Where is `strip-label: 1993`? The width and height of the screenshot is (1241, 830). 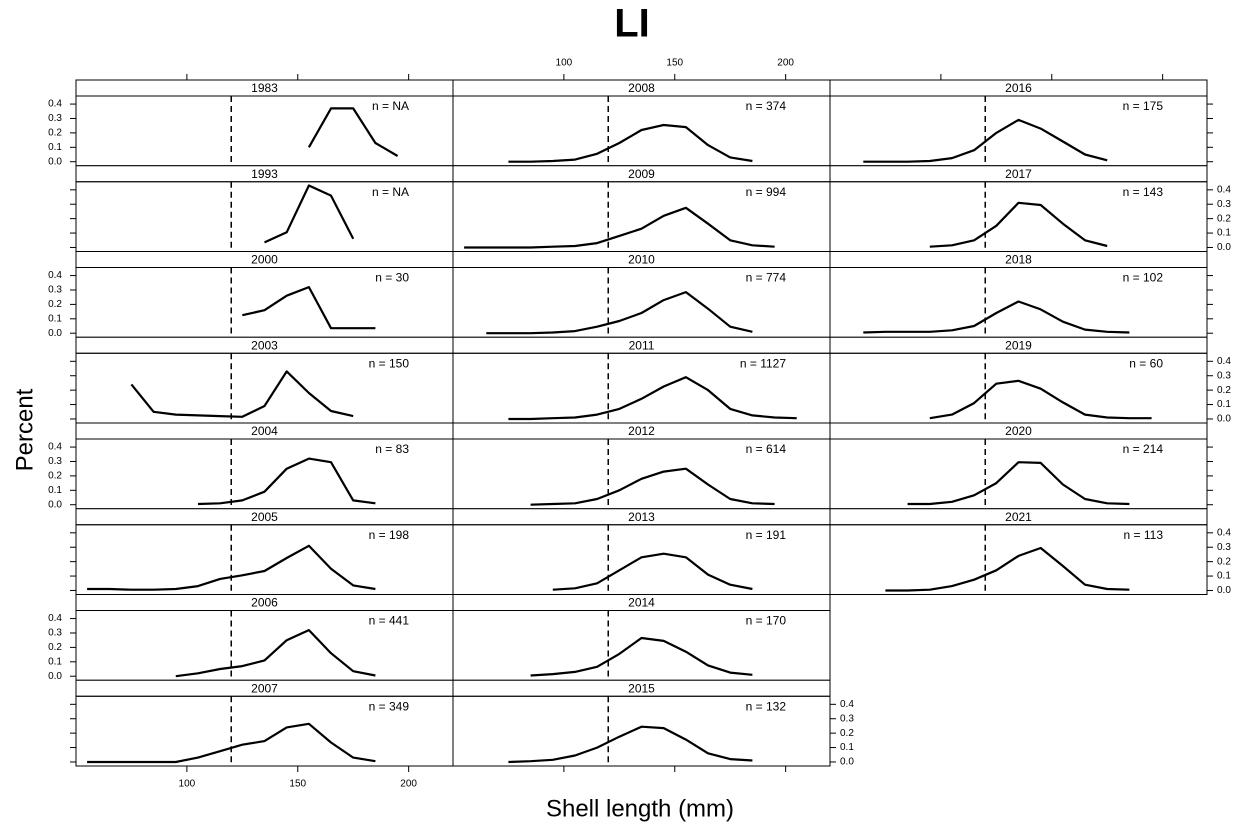 strip-label: 1993 is located at coordinates (264, 174).